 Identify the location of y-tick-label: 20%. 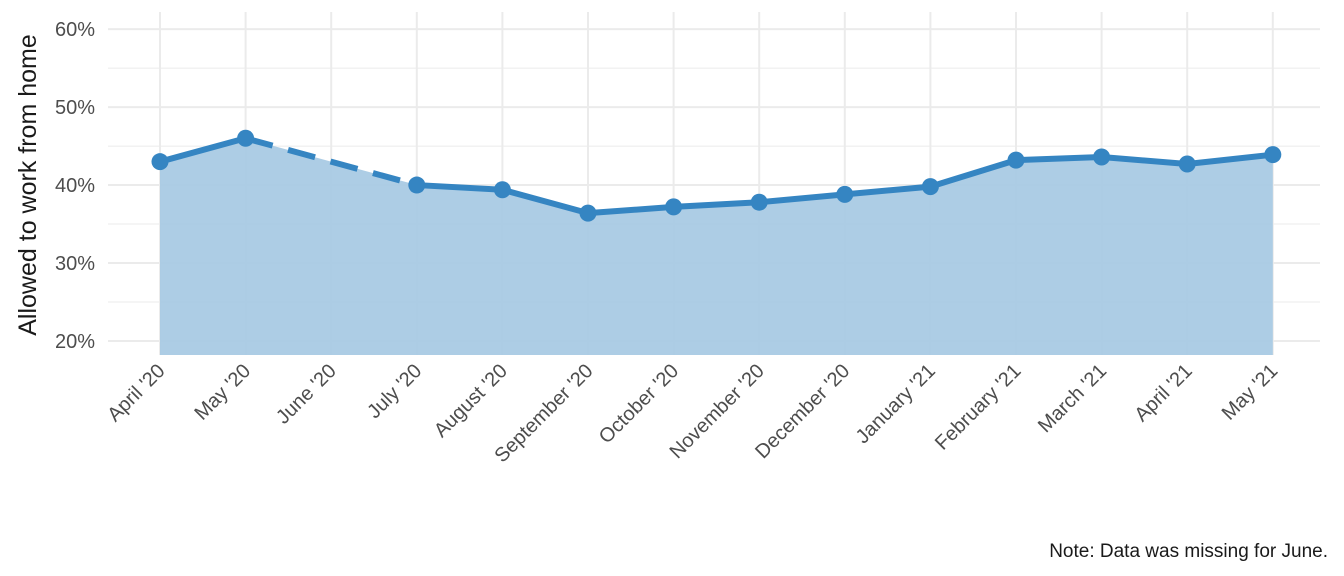
(75, 342).